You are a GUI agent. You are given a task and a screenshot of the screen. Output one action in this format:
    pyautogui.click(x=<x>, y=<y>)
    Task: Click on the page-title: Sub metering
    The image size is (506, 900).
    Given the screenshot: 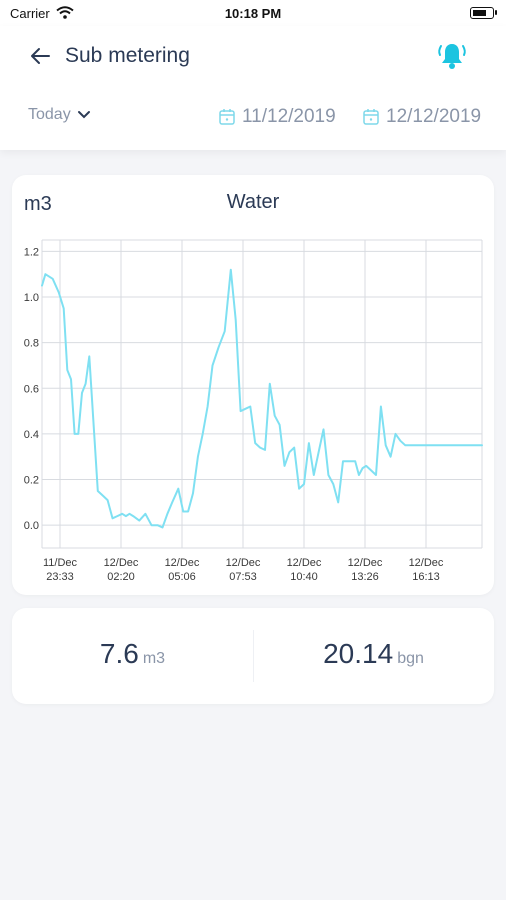 What is the action you would take?
    pyautogui.click(x=127, y=55)
    